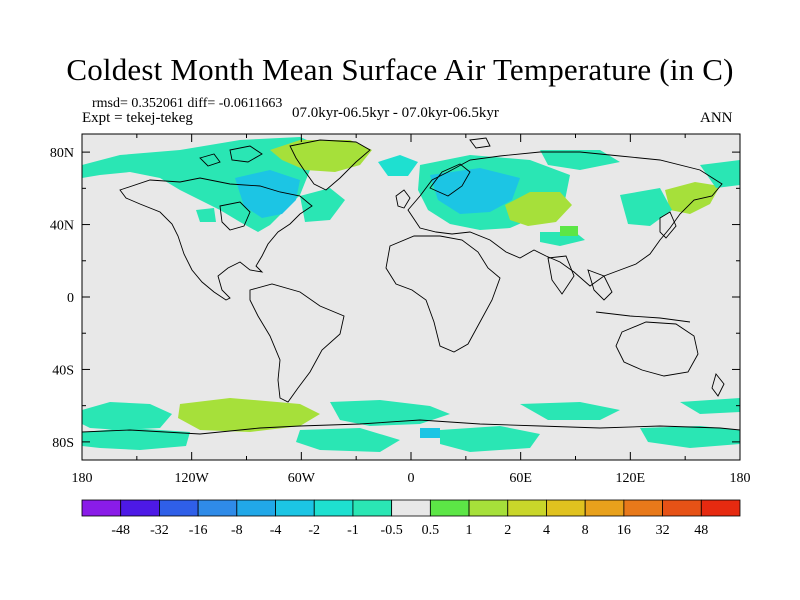 Image resolution: width=800 pixels, height=600 pixels. I want to click on colorbar-label: -8, so click(237, 530).